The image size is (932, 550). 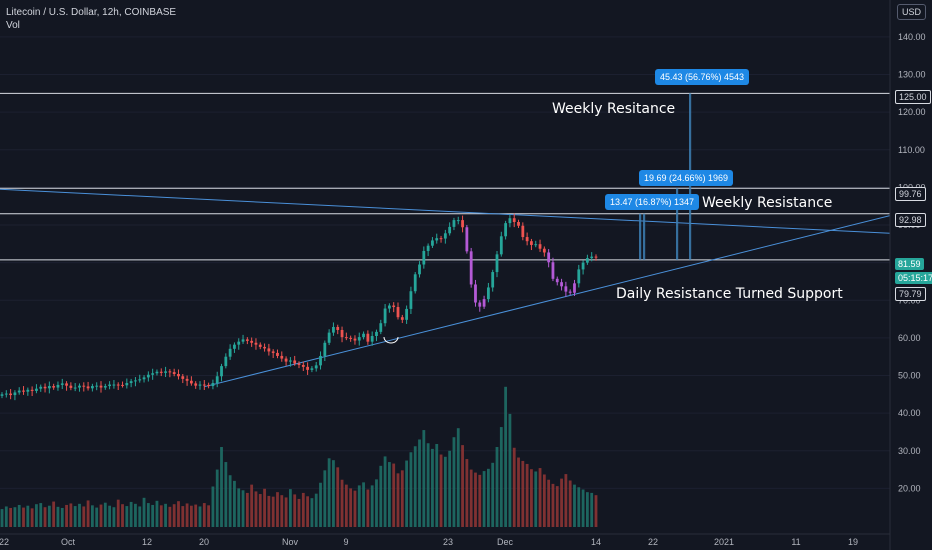 What do you see at coordinates (909, 451) in the screenshot?
I see `y-tick-label: 30.00` at bounding box center [909, 451].